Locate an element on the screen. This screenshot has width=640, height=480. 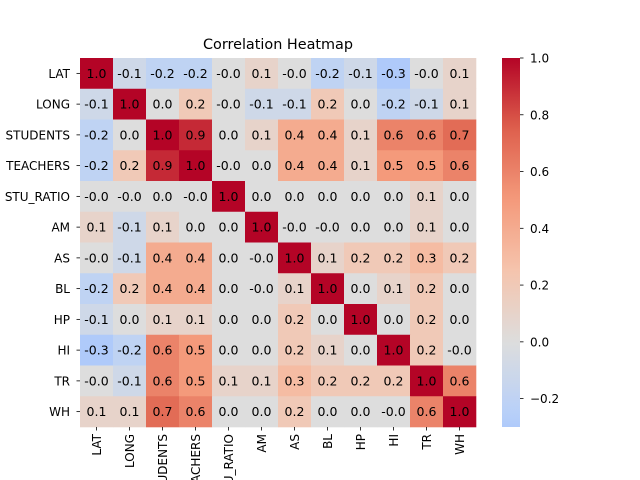
y-tick-label: WH is located at coordinates (59, 412).